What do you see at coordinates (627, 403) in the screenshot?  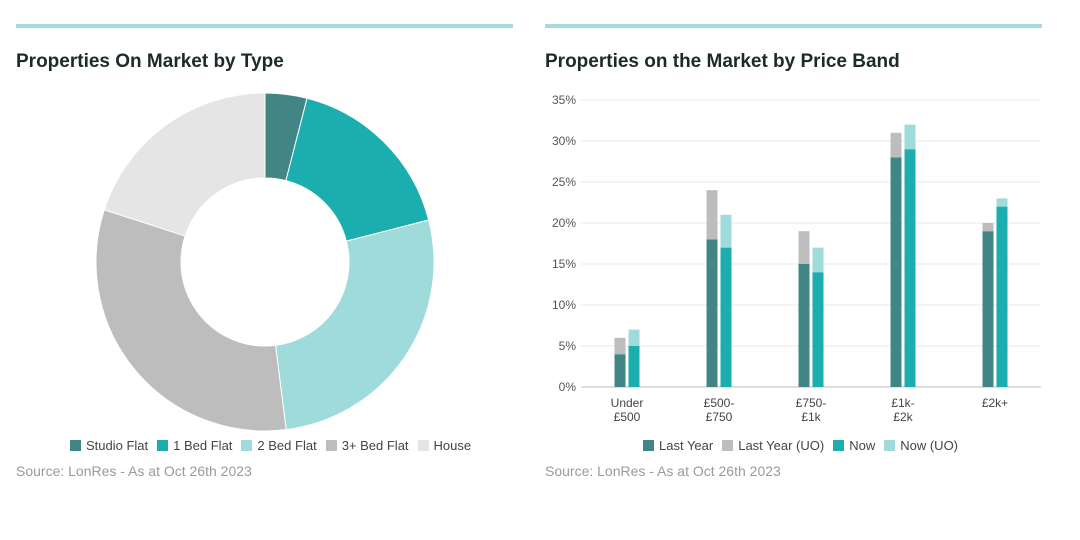 I see `x-tick-label: Under` at bounding box center [627, 403].